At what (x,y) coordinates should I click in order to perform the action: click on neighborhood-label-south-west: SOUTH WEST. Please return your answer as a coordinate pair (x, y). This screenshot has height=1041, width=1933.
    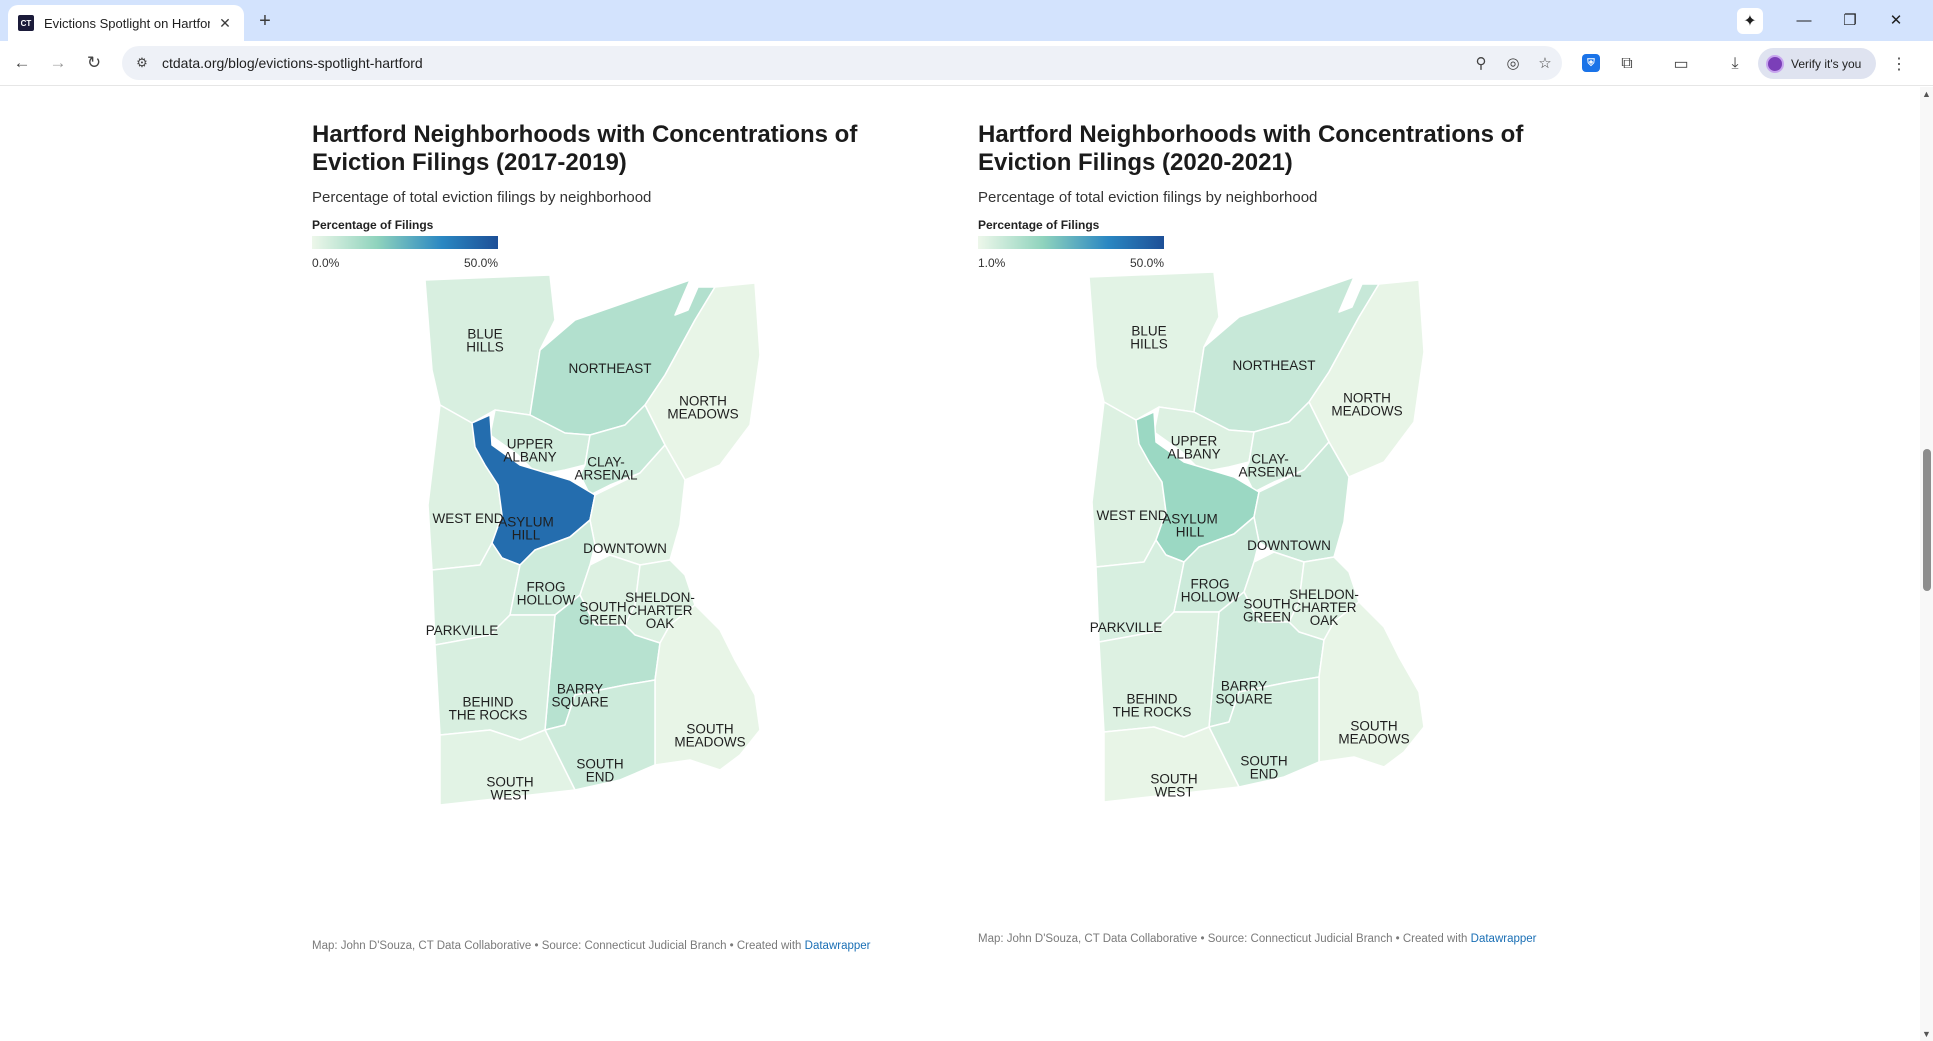
    Looking at the image, I should click on (509, 789).